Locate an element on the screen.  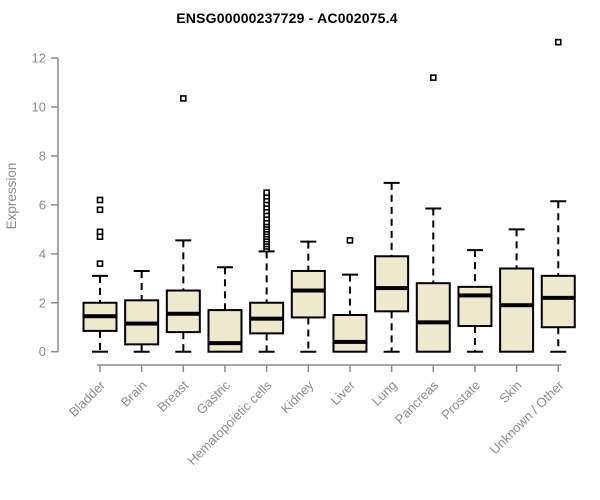
chart-title: ENSG00000237729 - AC002075.4 is located at coordinates (287, 18).